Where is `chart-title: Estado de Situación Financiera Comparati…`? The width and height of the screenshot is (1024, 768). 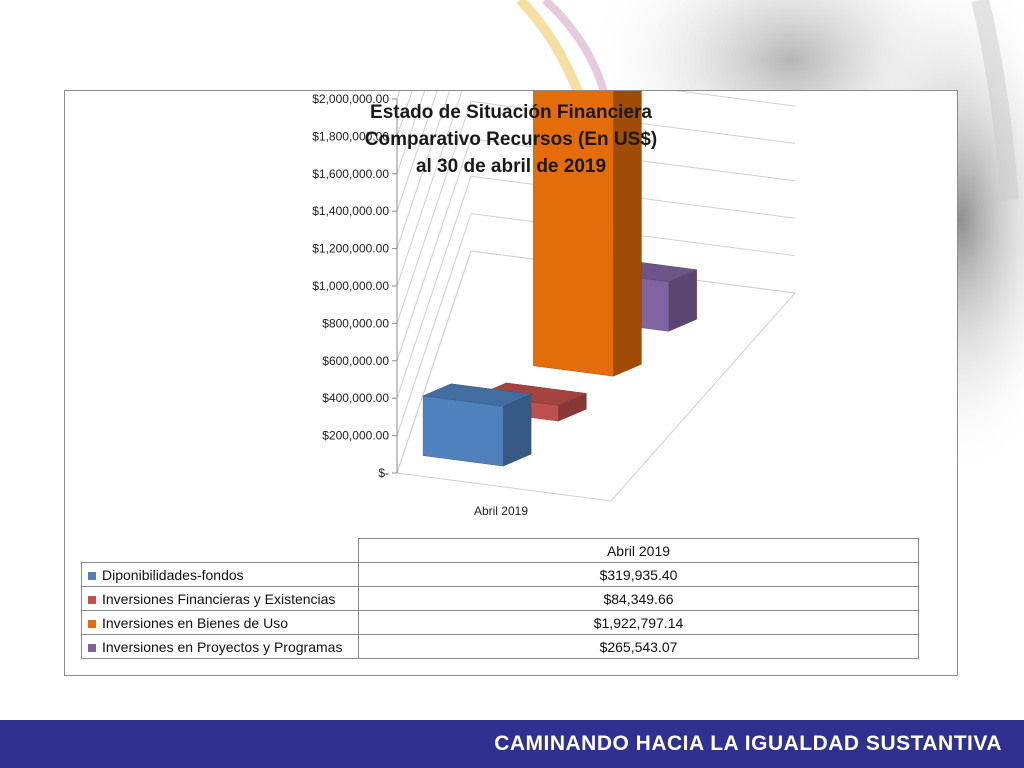
chart-title: Estado de Situación Financiera Comparati… is located at coordinates (511, 139).